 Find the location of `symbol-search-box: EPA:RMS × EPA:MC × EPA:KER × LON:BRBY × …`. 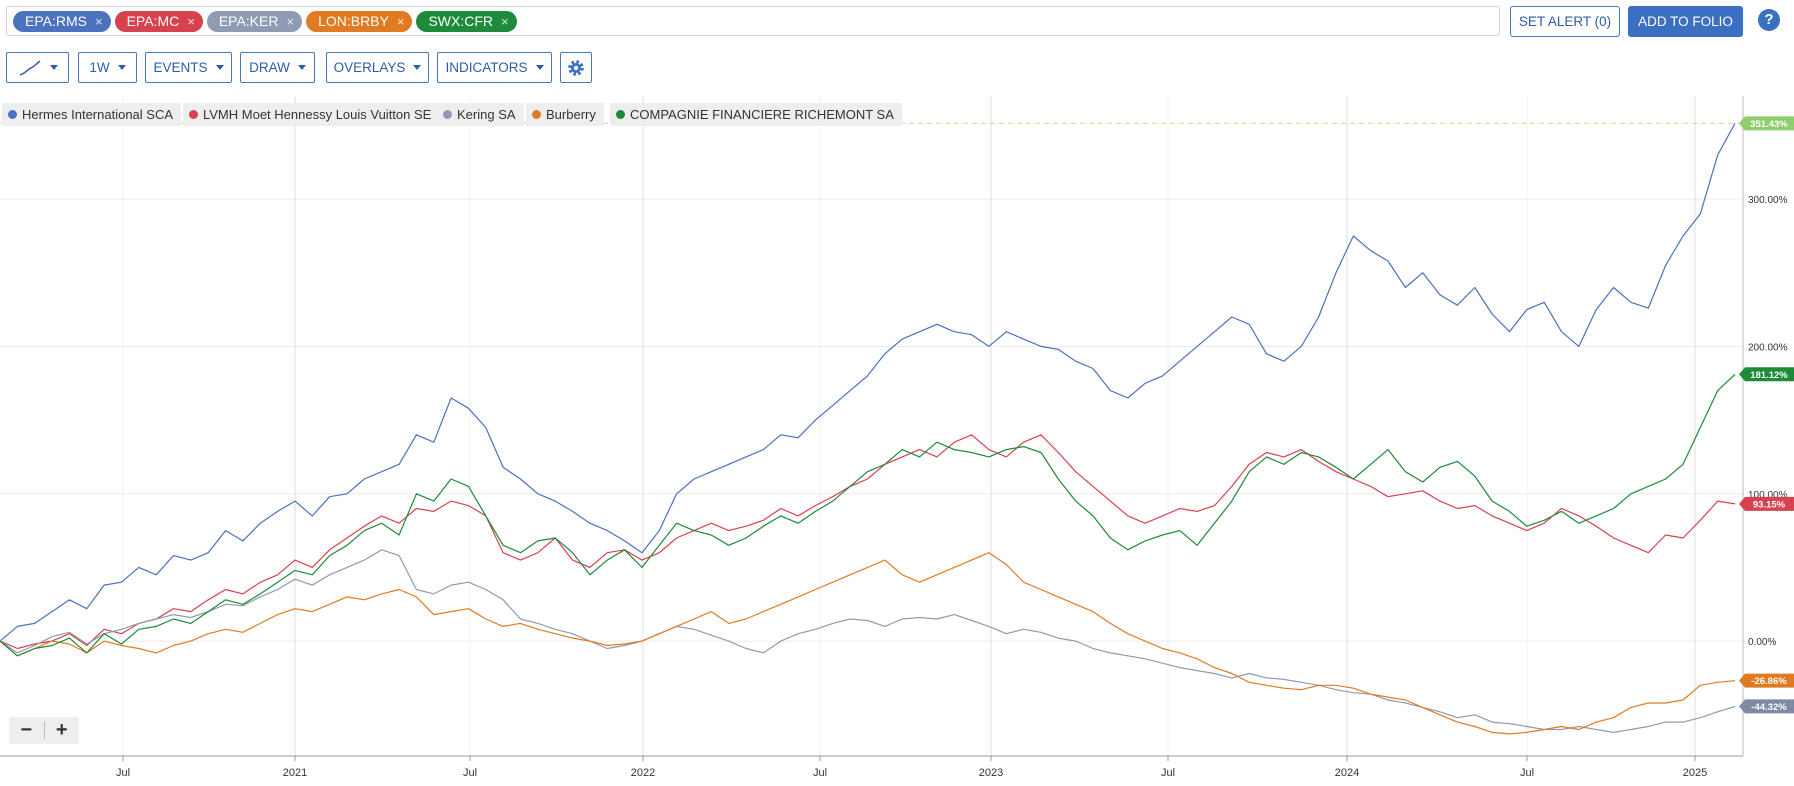

symbol-search-box: EPA:RMS × EPA:MC × EPA:KER × LON:BRBY × … is located at coordinates (753, 21).